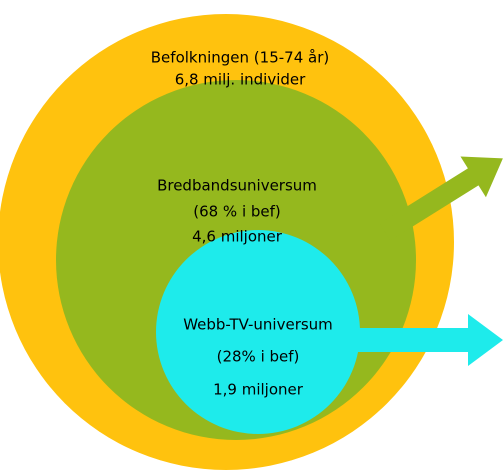  I want to click on node-text: (68 % i bef), so click(237, 212).